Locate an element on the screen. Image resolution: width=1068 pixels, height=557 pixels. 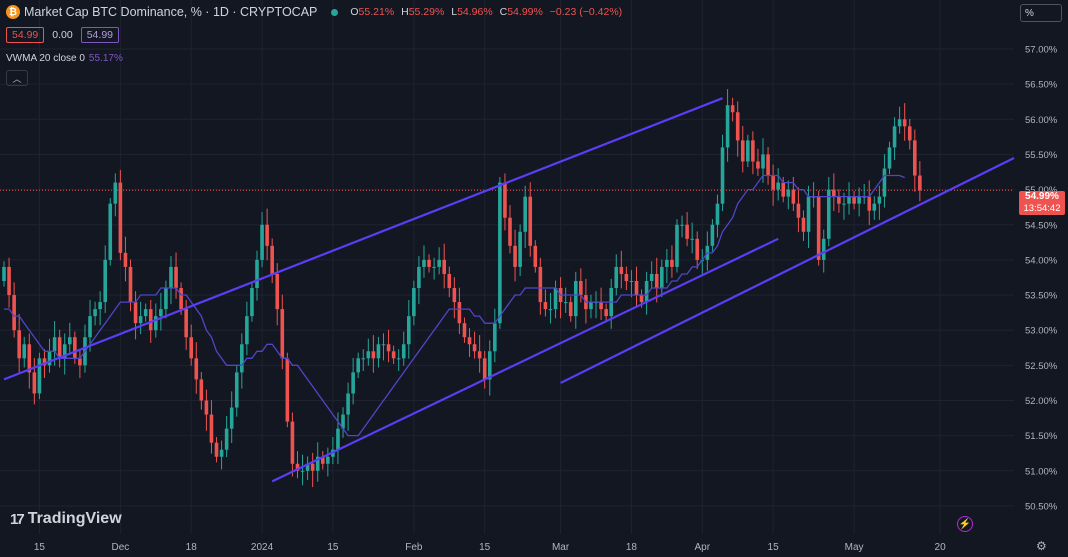
y-tick-label: 51.50% is located at coordinates (1041, 436).